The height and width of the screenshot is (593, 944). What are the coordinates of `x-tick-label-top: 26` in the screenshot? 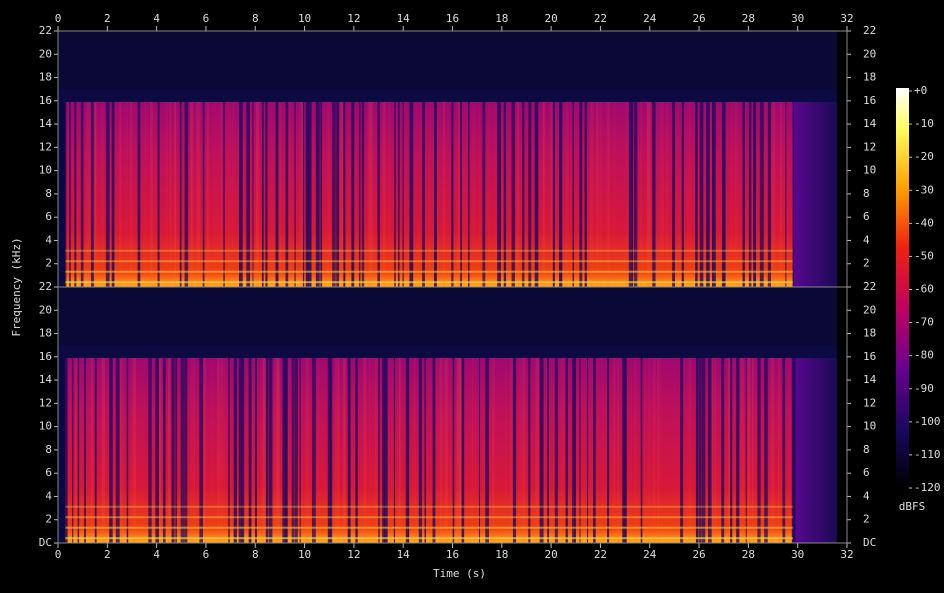 It's located at (698, 18).